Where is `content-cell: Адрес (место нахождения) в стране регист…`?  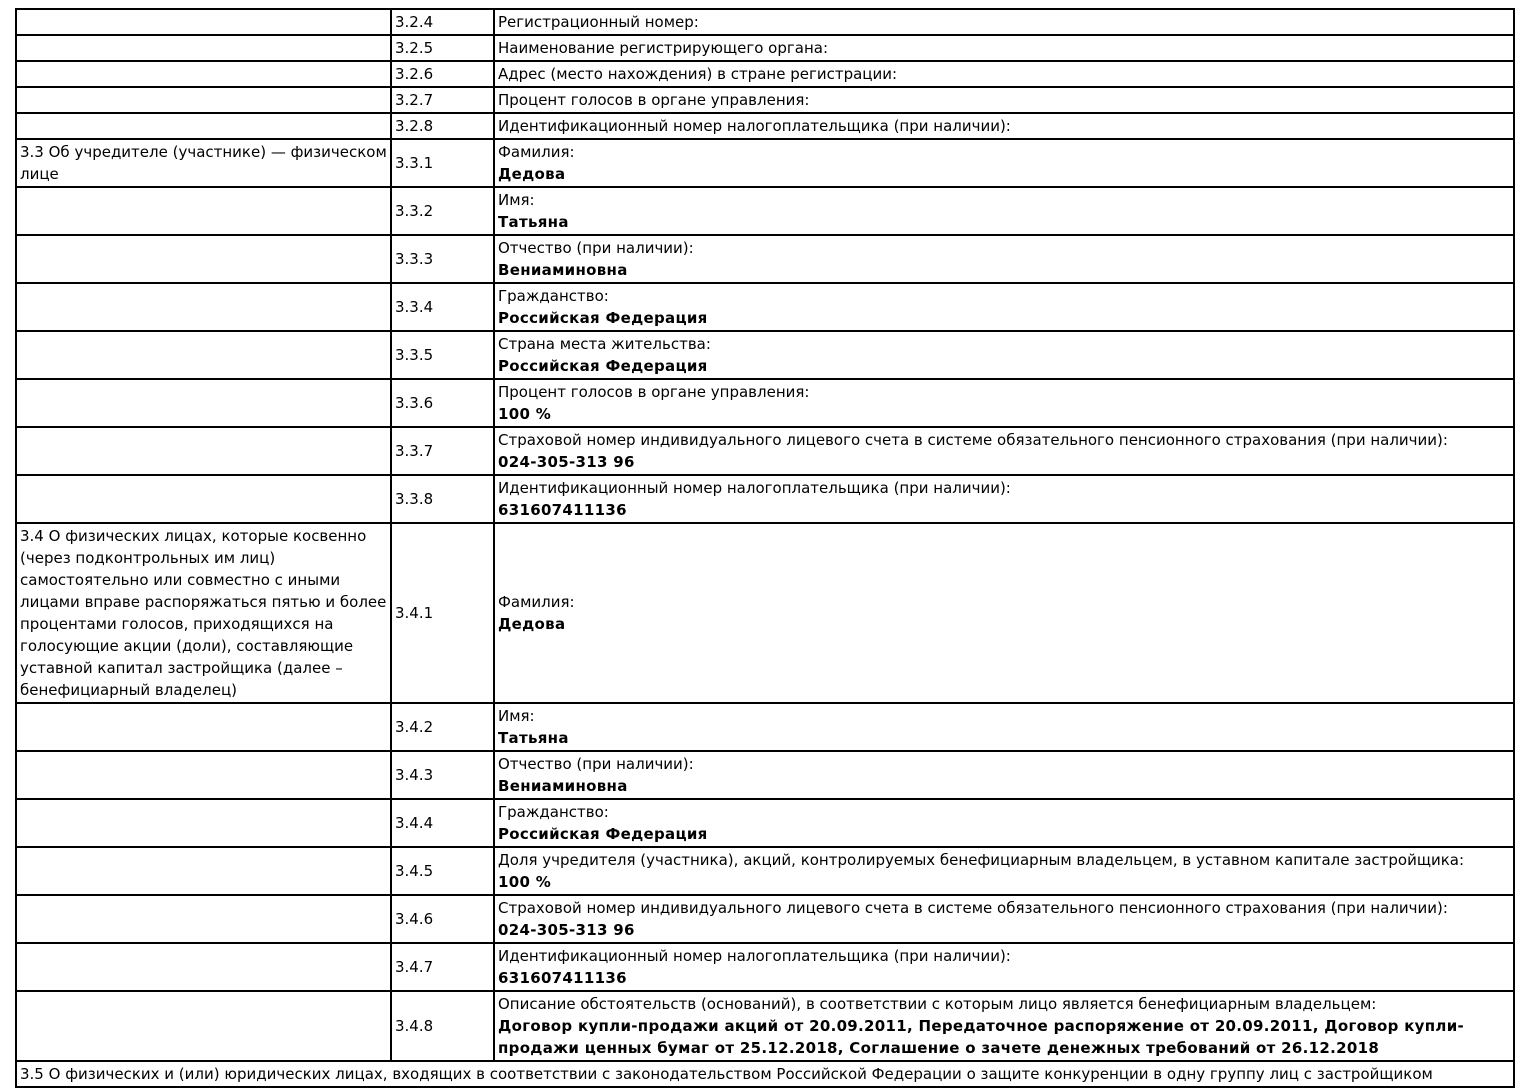 content-cell: Адрес (место нахождения) в стране регист… is located at coordinates (1004, 74).